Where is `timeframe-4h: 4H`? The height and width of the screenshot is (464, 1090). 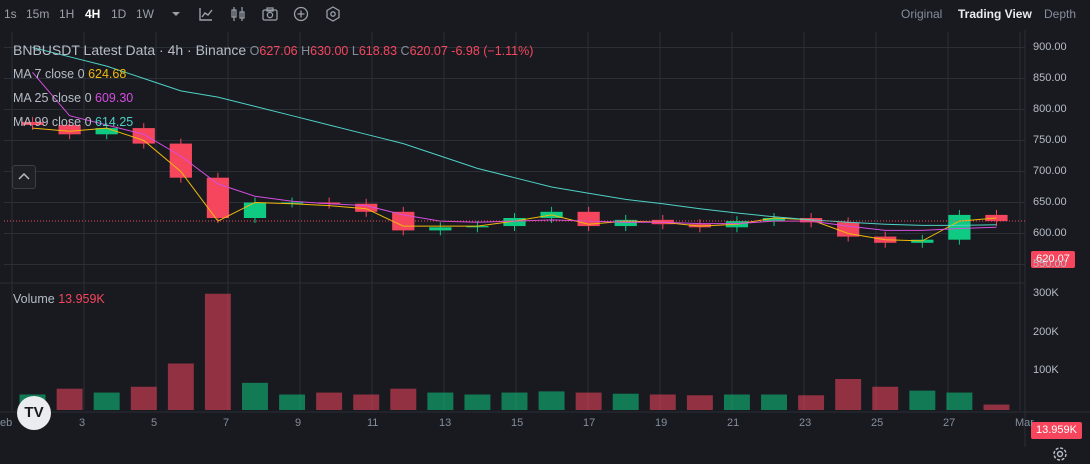 timeframe-4h: 4H is located at coordinates (93, 14).